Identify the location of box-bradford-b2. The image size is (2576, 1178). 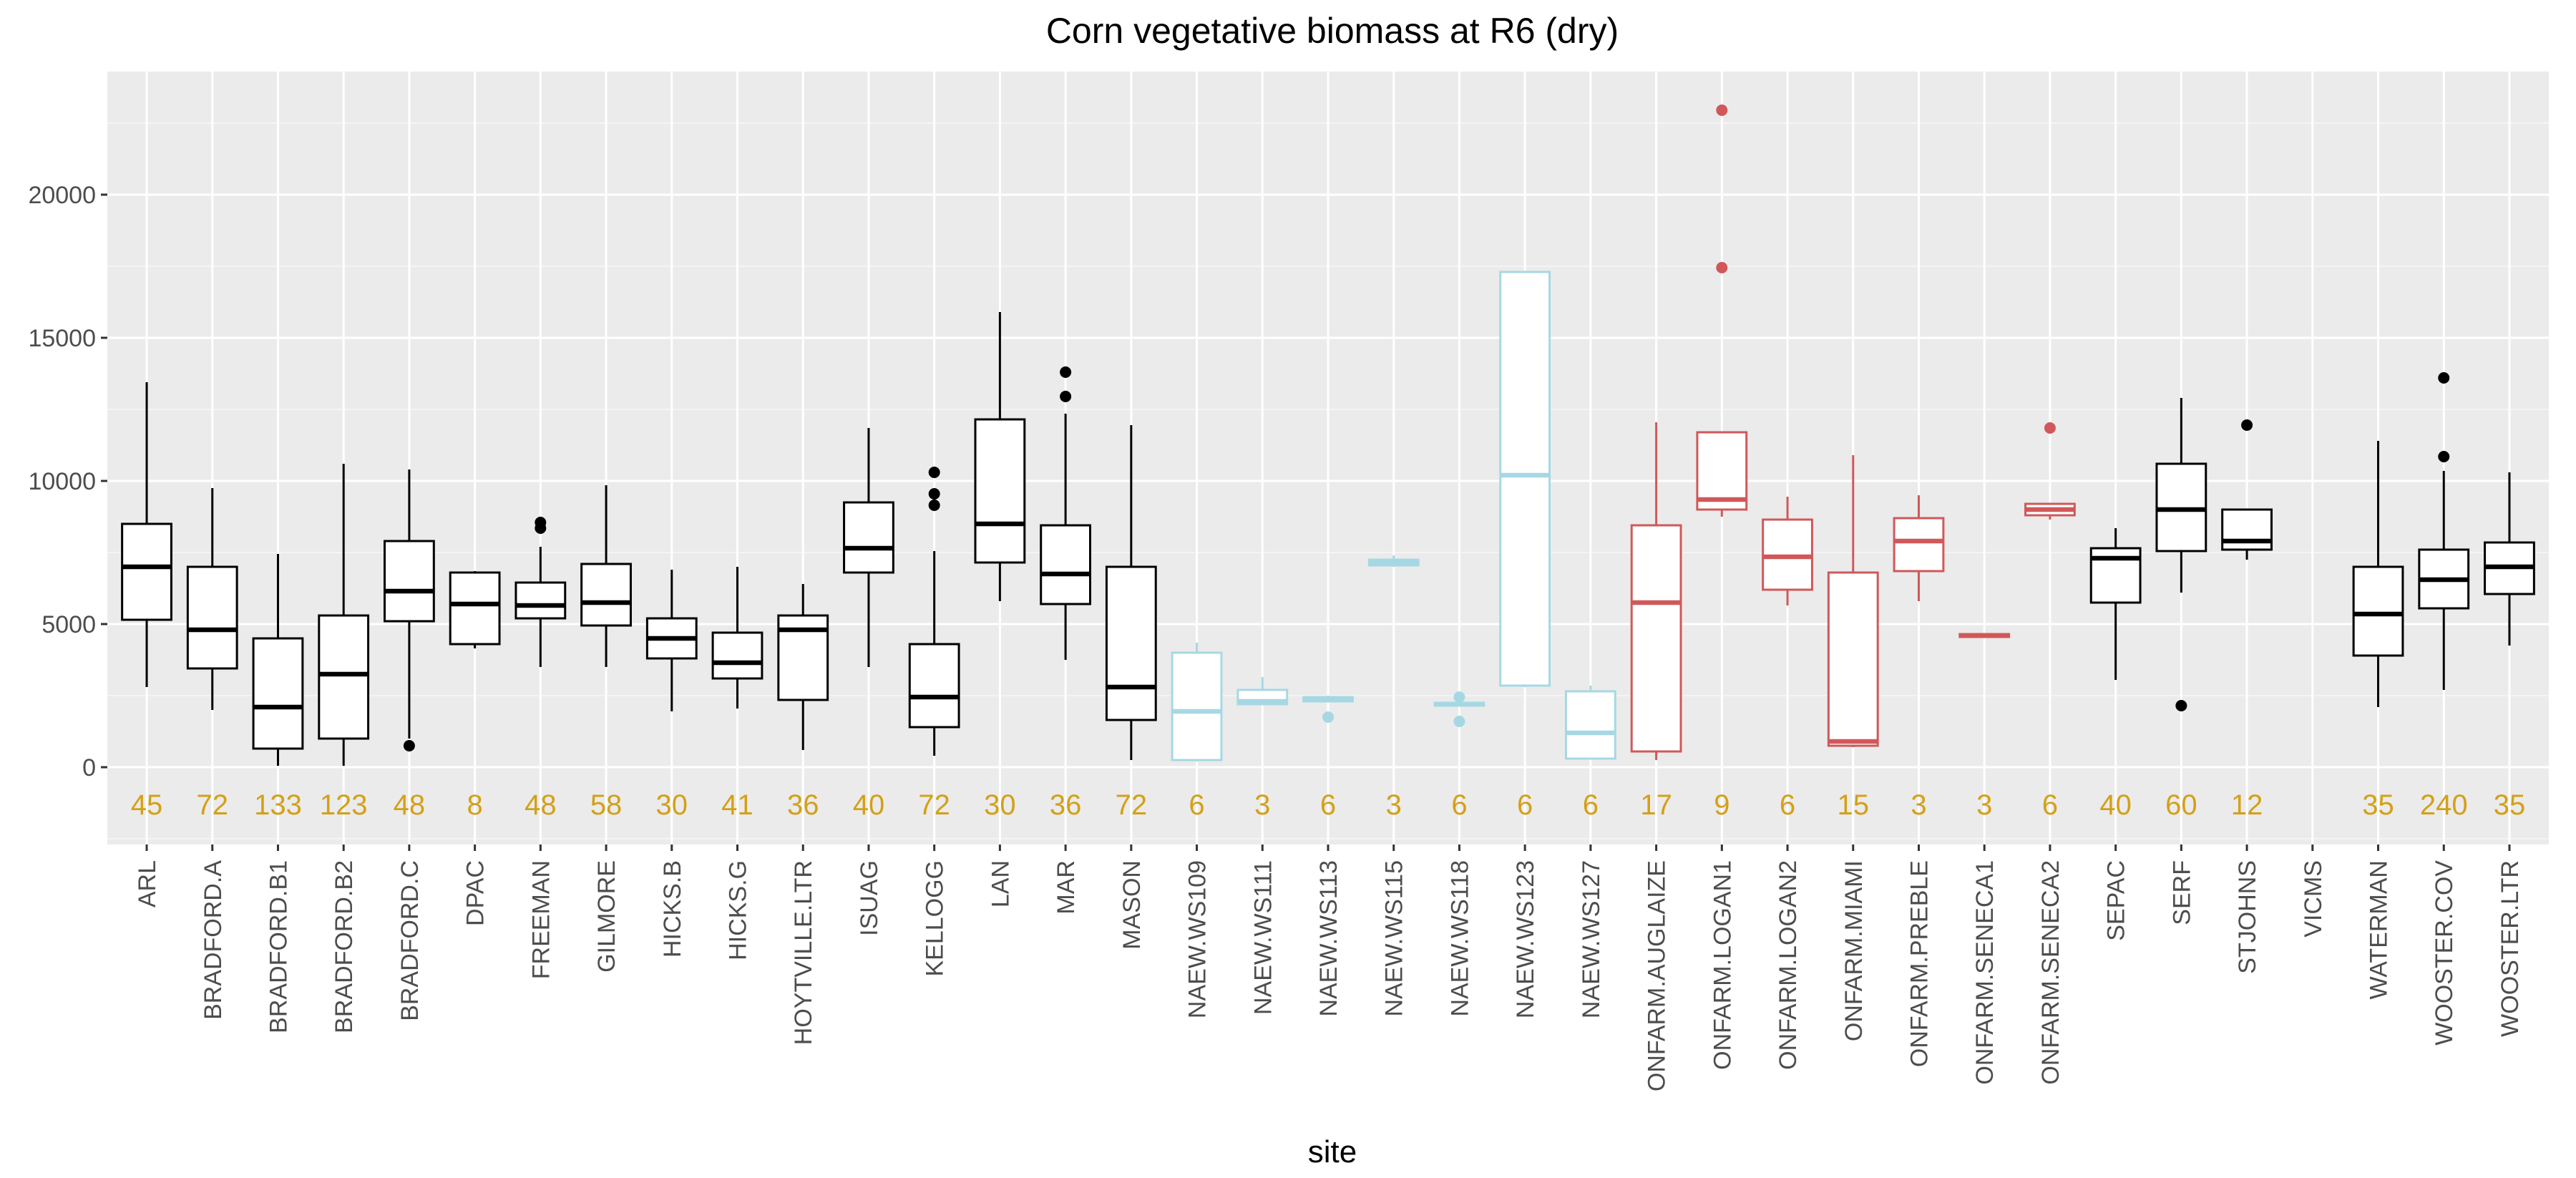
(344, 615).